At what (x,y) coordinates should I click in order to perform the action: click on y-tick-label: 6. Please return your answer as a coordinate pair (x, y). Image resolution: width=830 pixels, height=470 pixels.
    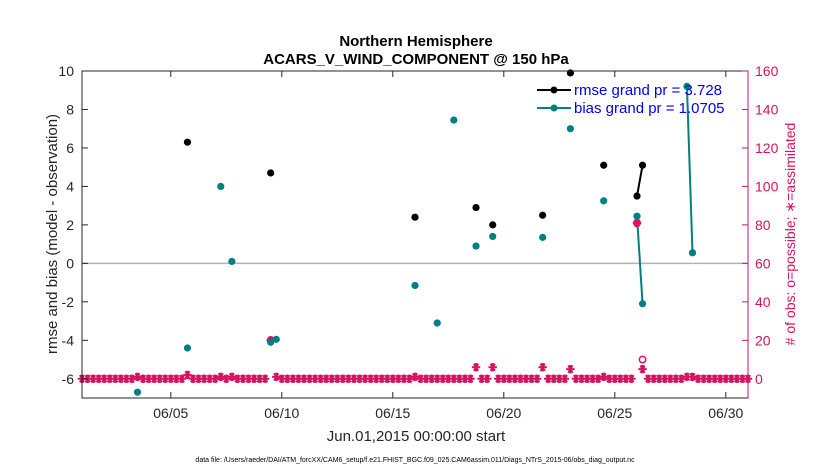
    Looking at the image, I should click on (70, 148).